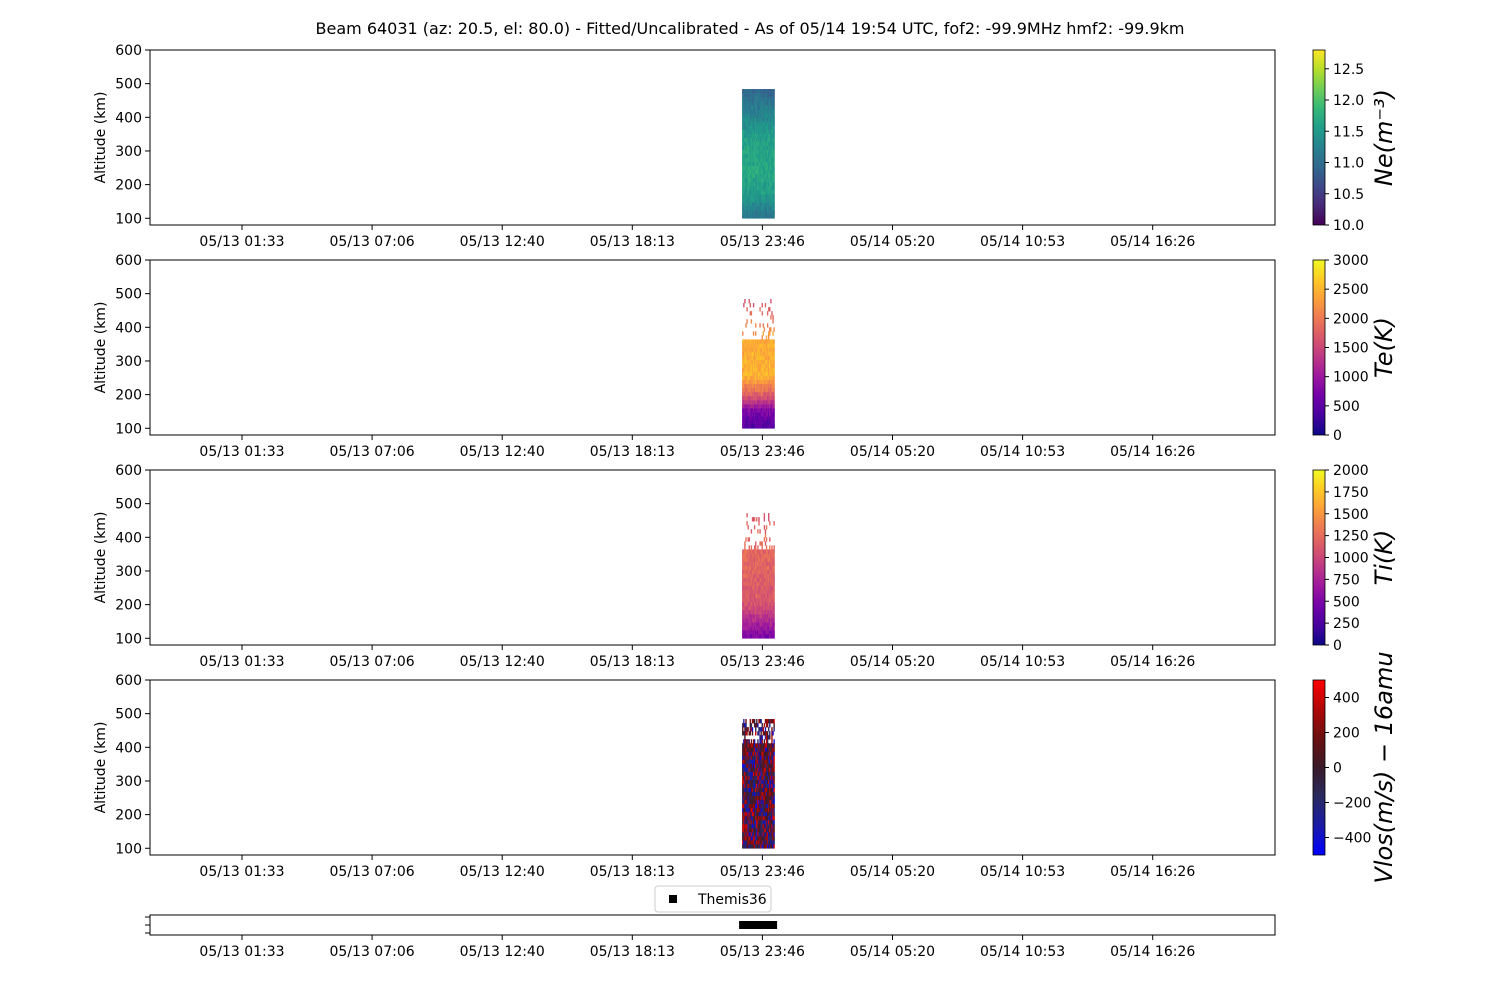  Describe the element at coordinates (1351, 378) in the screenshot. I see `colorbar-tick-label: 1000` at that location.